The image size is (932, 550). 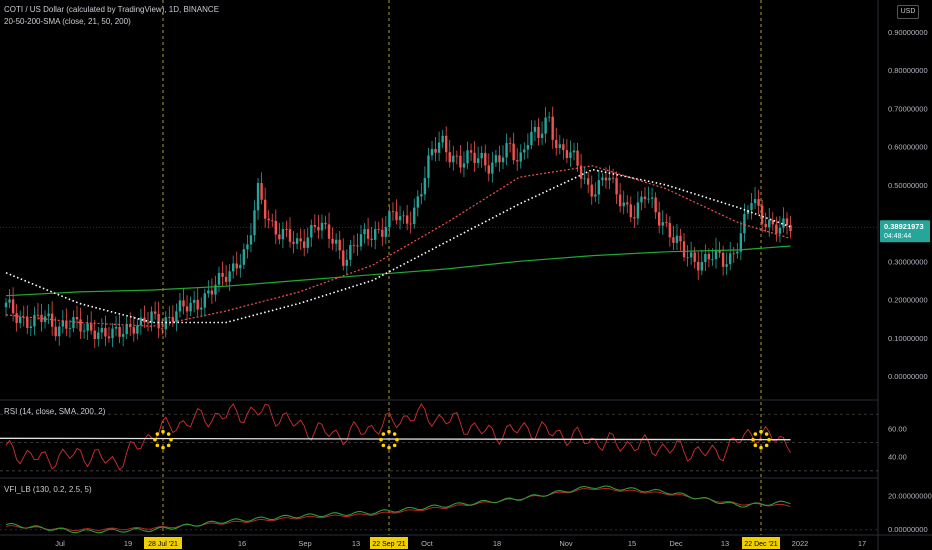 I want to click on price-tick-label: 0.20000000, so click(x=908, y=300).